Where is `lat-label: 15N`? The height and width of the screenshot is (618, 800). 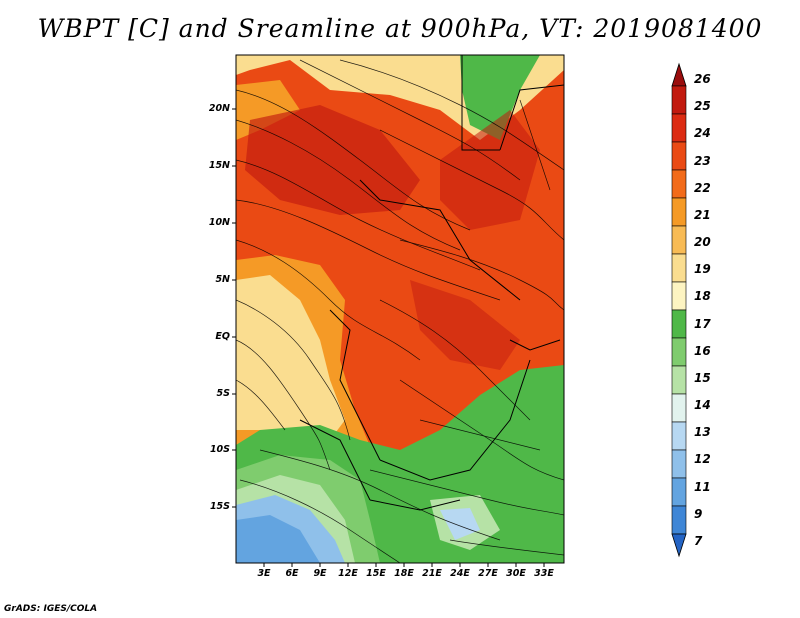
lat-label: 15N is located at coordinates (219, 165).